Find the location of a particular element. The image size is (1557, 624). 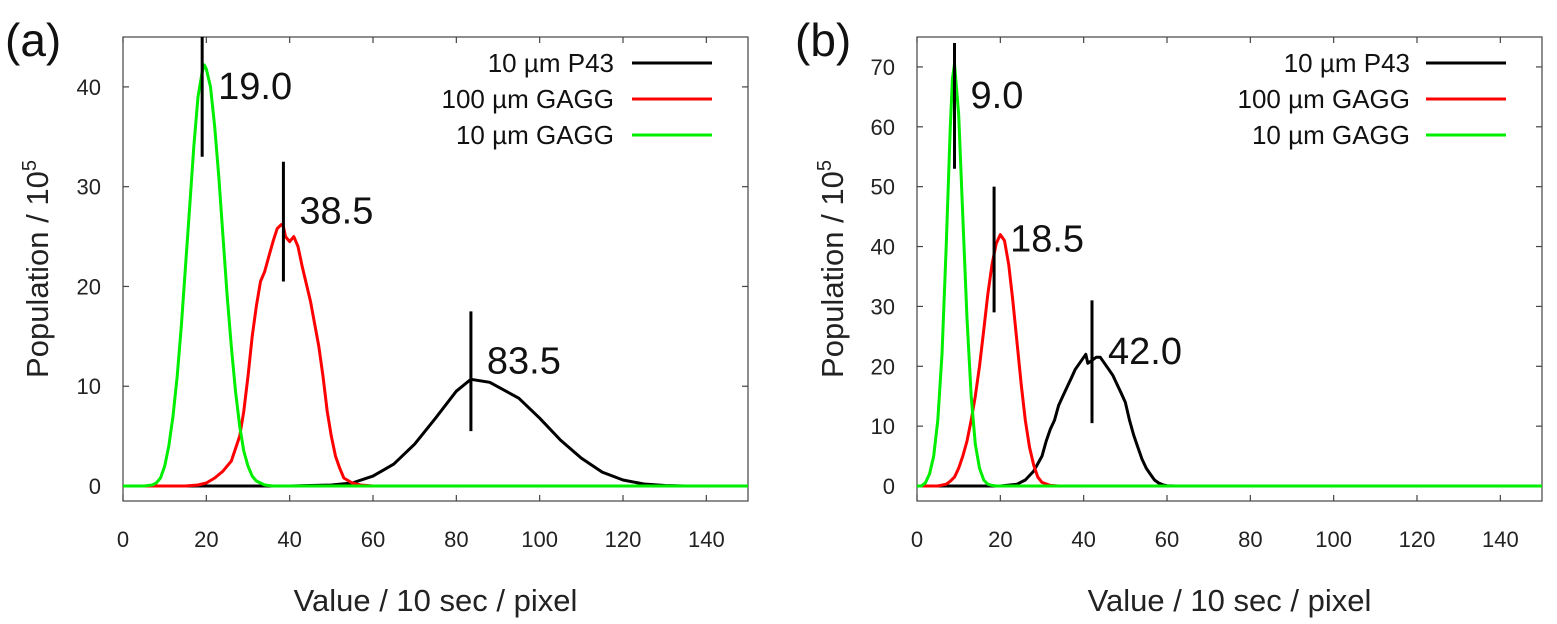

panel-b-y-tick-label: 30 is located at coordinates (883, 306).